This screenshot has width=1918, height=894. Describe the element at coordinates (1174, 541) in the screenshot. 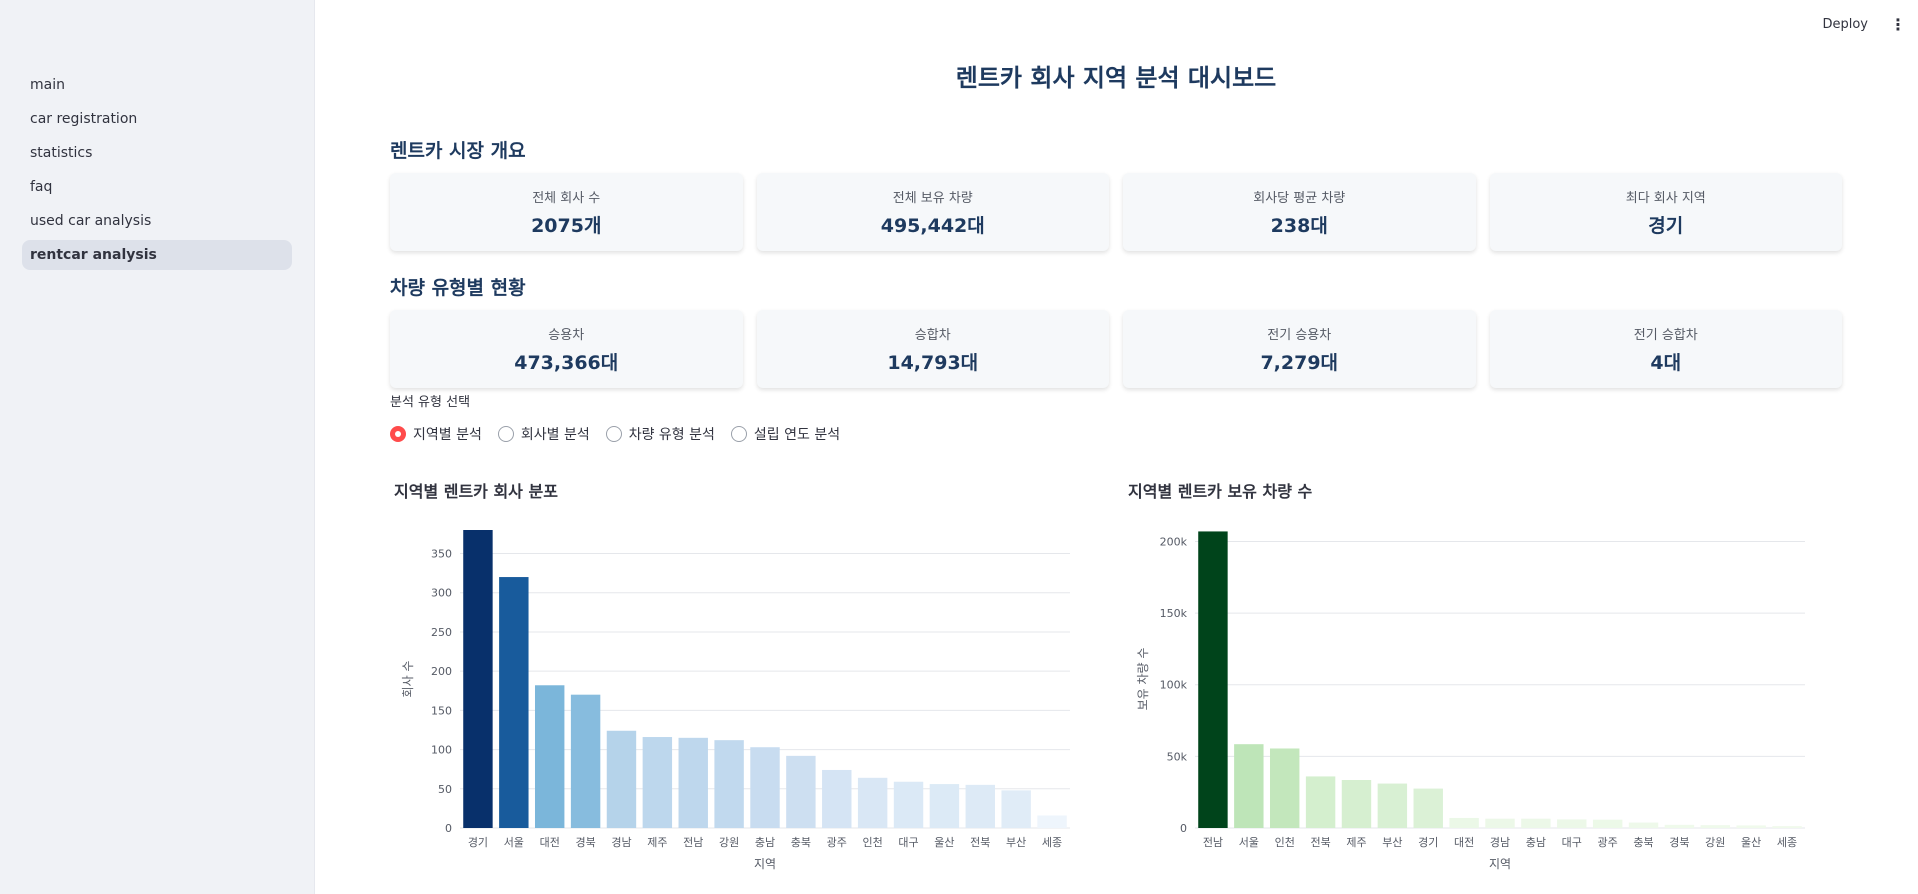

I see `y-tick-label: 200k` at that location.